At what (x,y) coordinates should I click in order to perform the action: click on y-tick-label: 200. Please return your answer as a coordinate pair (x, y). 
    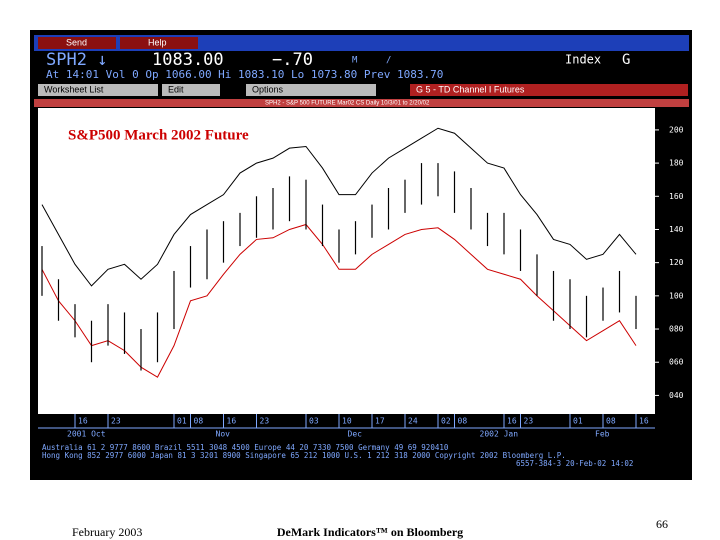
    Looking at the image, I should click on (676, 129).